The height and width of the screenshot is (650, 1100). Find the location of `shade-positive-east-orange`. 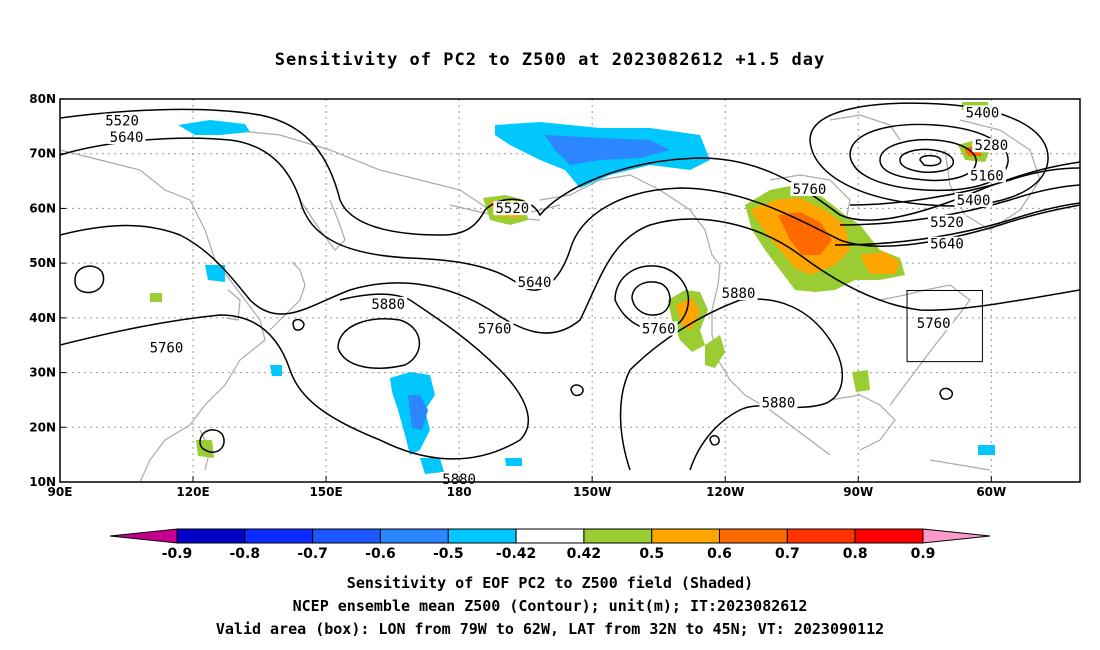

shade-positive-east-orange is located at coordinates (880, 263).